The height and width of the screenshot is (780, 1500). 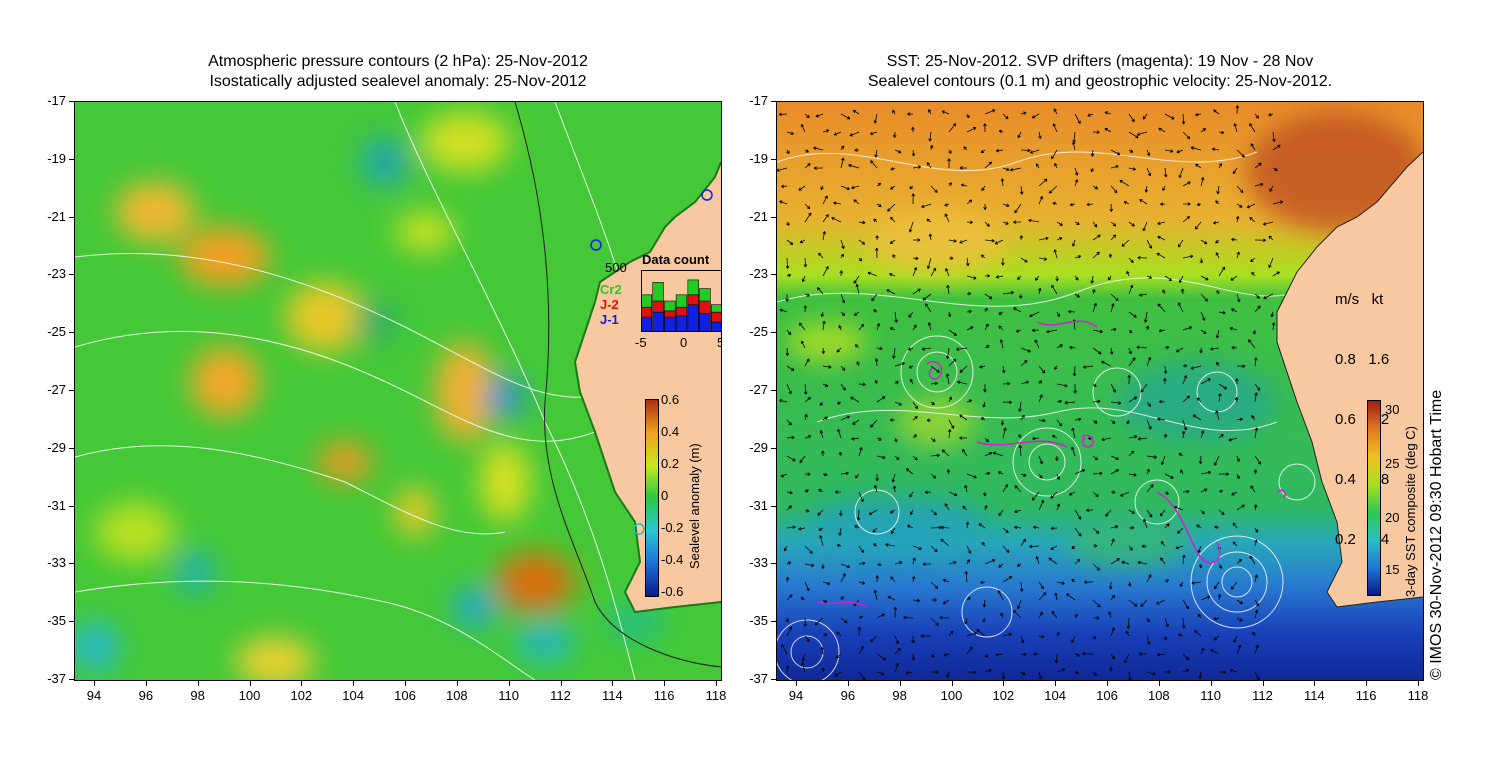 I want to click on right-ytick-label: -19, so click(x=758, y=158).